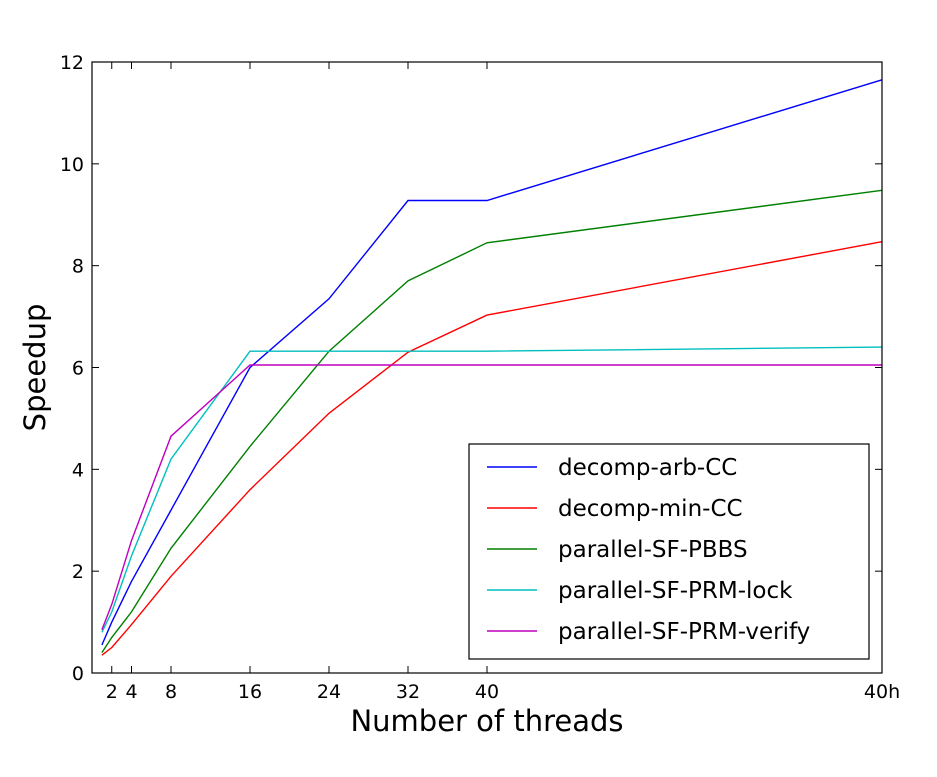 The height and width of the screenshot is (777, 937). Describe the element at coordinates (882, 692) in the screenshot. I see `x-tick-label: 40h` at that location.